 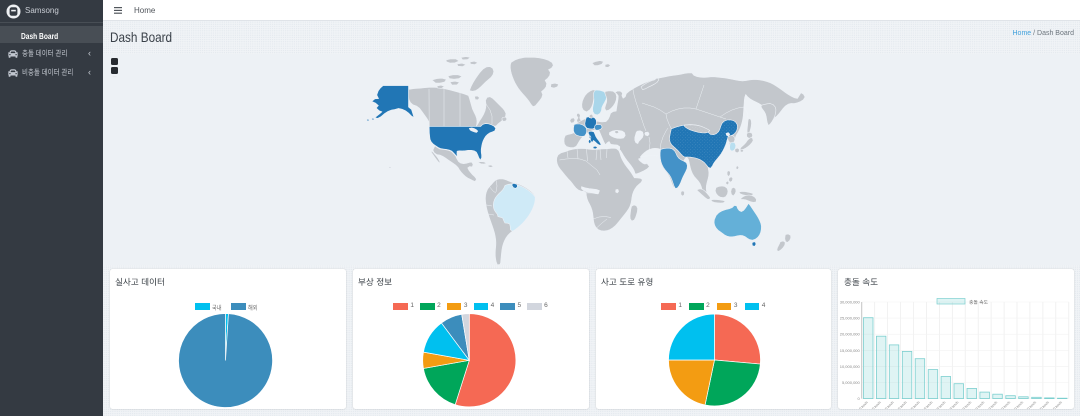 I want to click on svg-text: 20~30 km/h, so click(x=887, y=404).